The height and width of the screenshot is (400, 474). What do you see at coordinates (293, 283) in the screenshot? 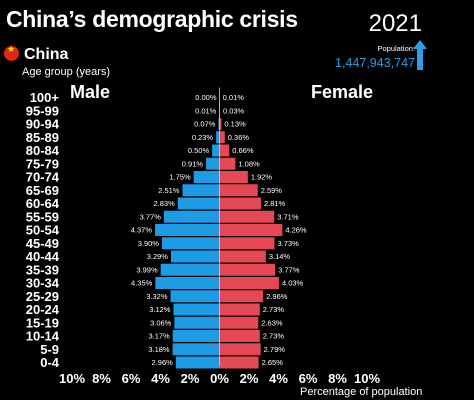
I see `female-value-label: 4.03%` at bounding box center [293, 283].